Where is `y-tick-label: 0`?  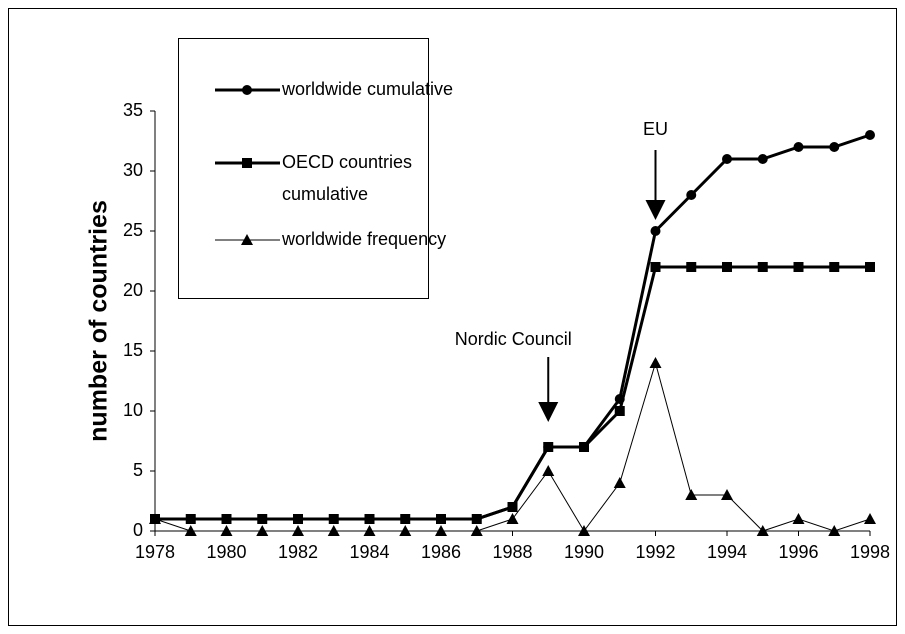
y-tick-label: 0 is located at coordinates (138, 530).